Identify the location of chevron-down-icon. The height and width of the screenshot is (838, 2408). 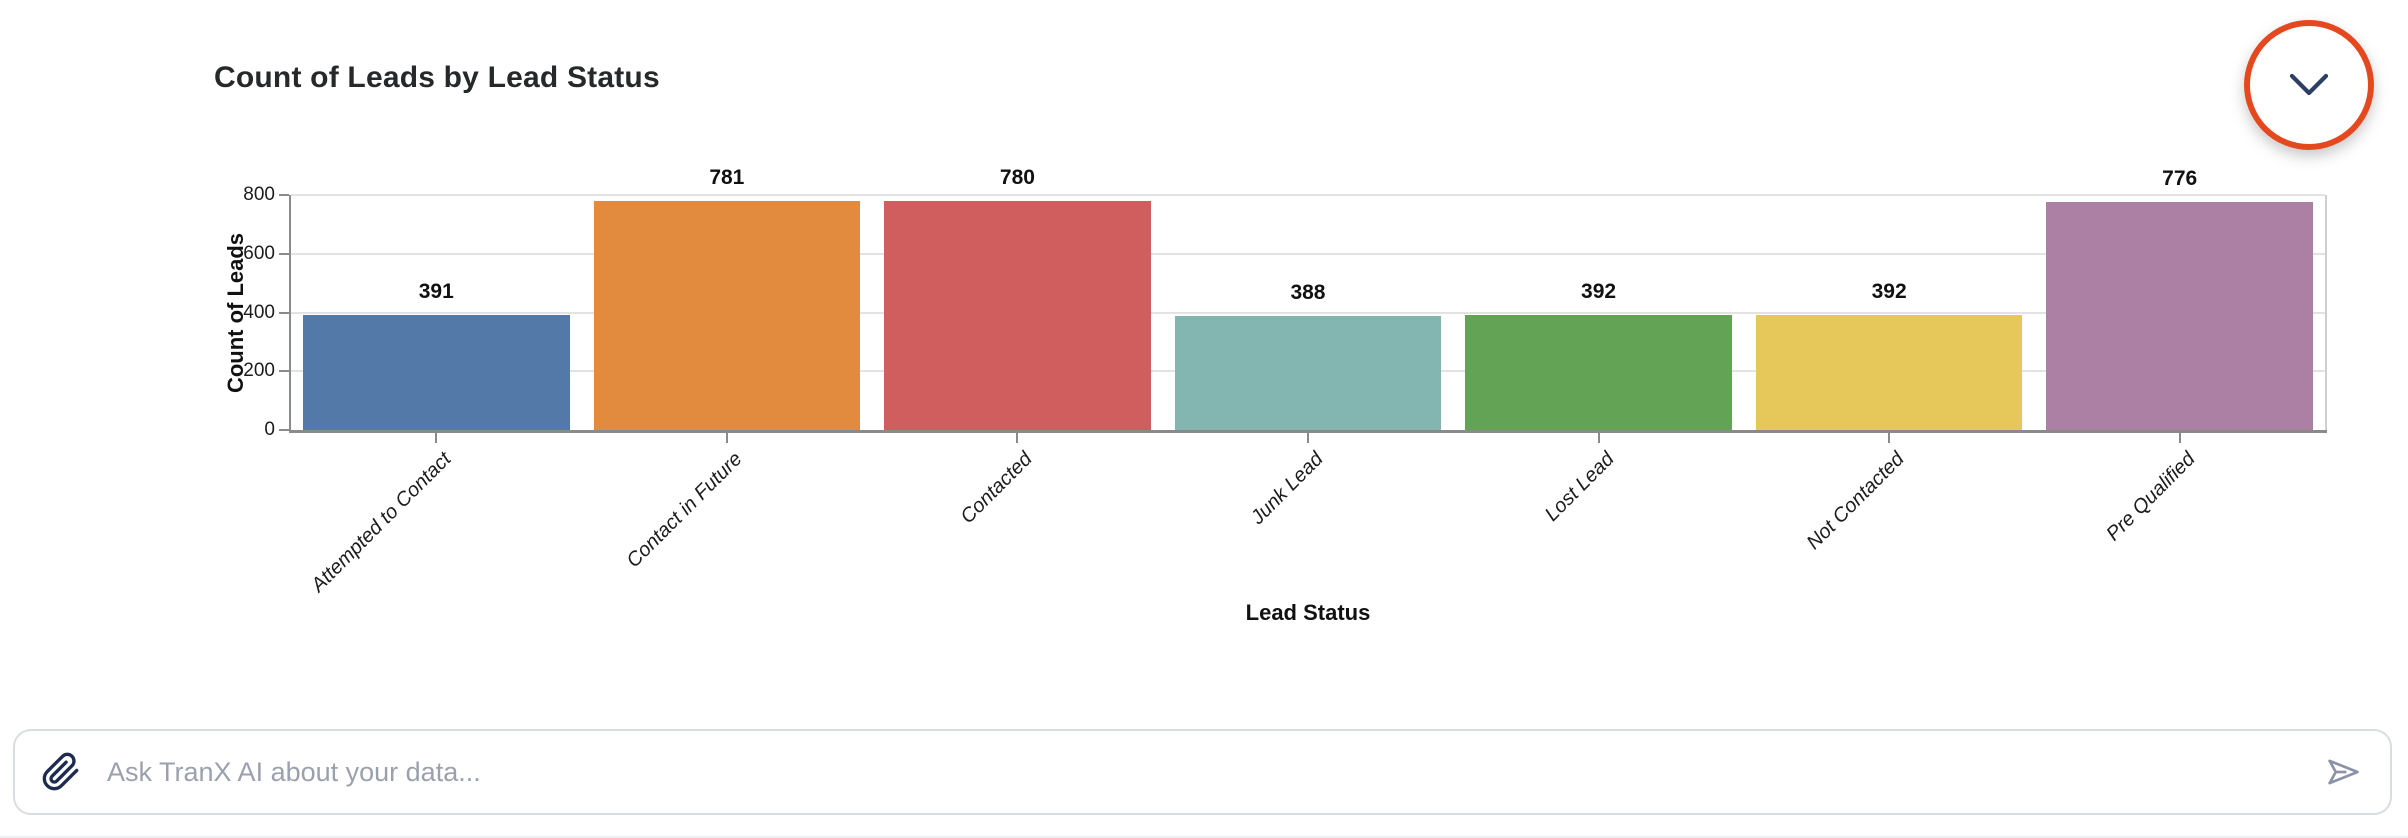
(2309, 84).